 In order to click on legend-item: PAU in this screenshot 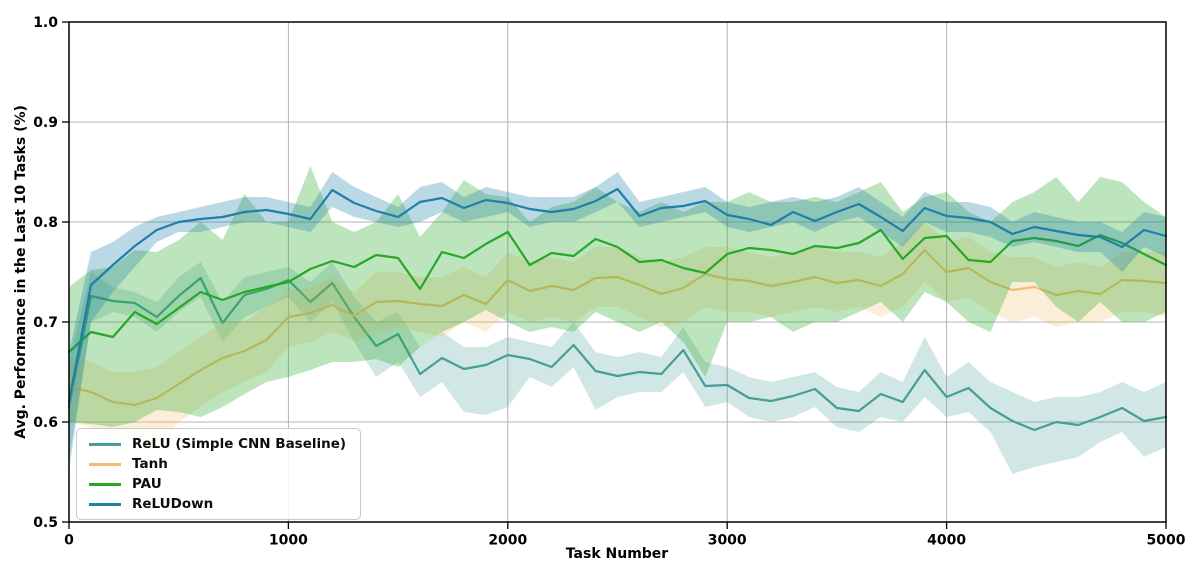, I will do `click(217, 484)`.